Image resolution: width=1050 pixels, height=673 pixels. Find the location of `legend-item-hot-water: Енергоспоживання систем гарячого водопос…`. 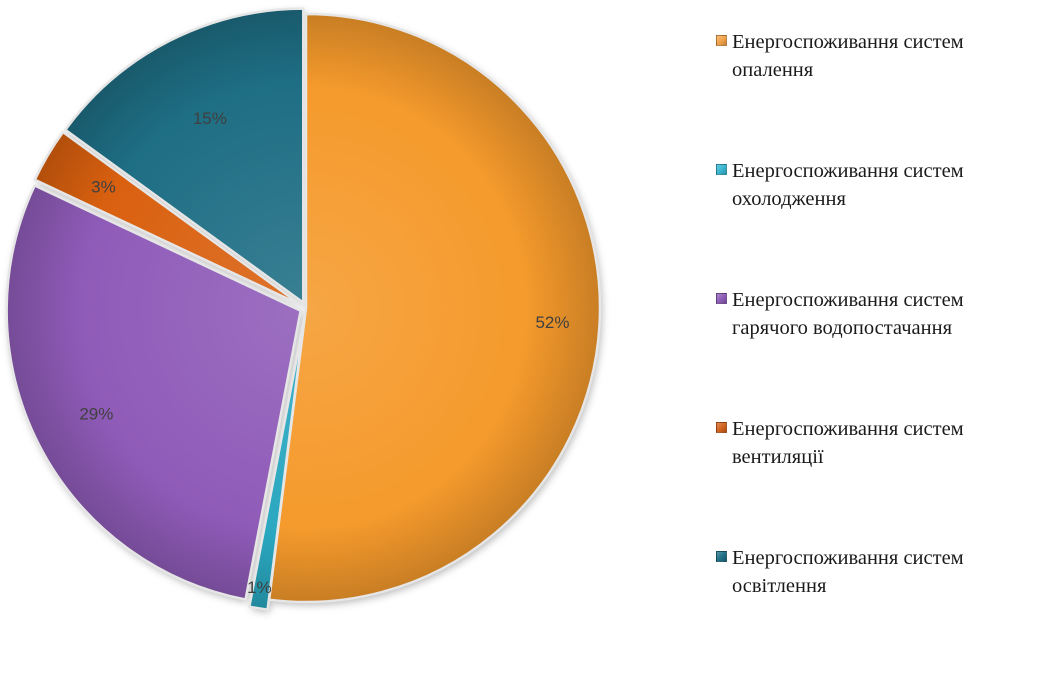

legend-item-hot-water: Енергоспоживання систем гарячого водопос… is located at coordinates (883, 350).